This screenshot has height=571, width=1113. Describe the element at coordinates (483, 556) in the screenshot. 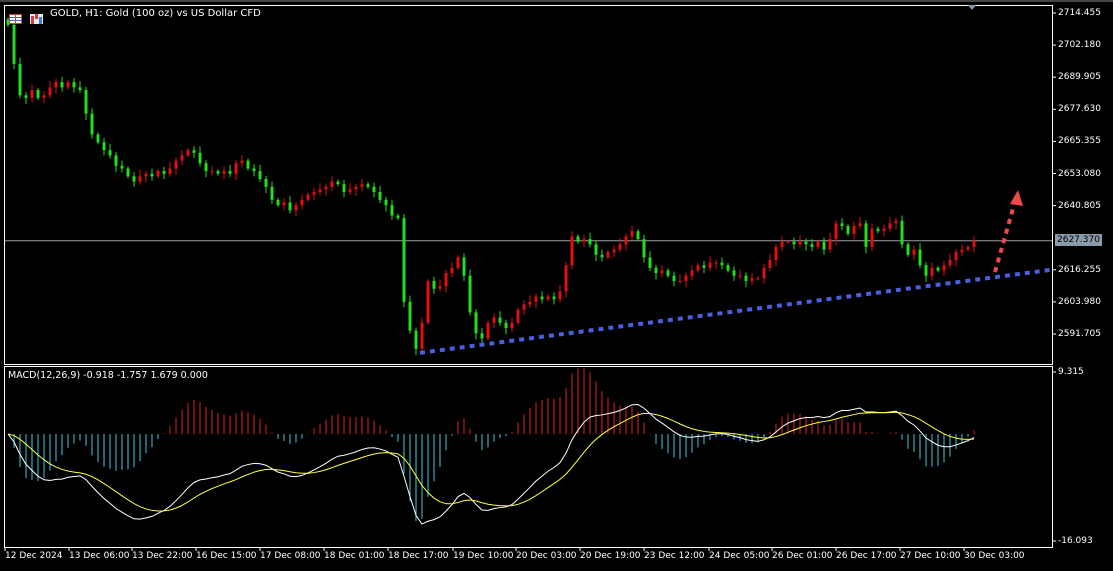

I see `x-tick-label: 19 Dec 10:00` at that location.